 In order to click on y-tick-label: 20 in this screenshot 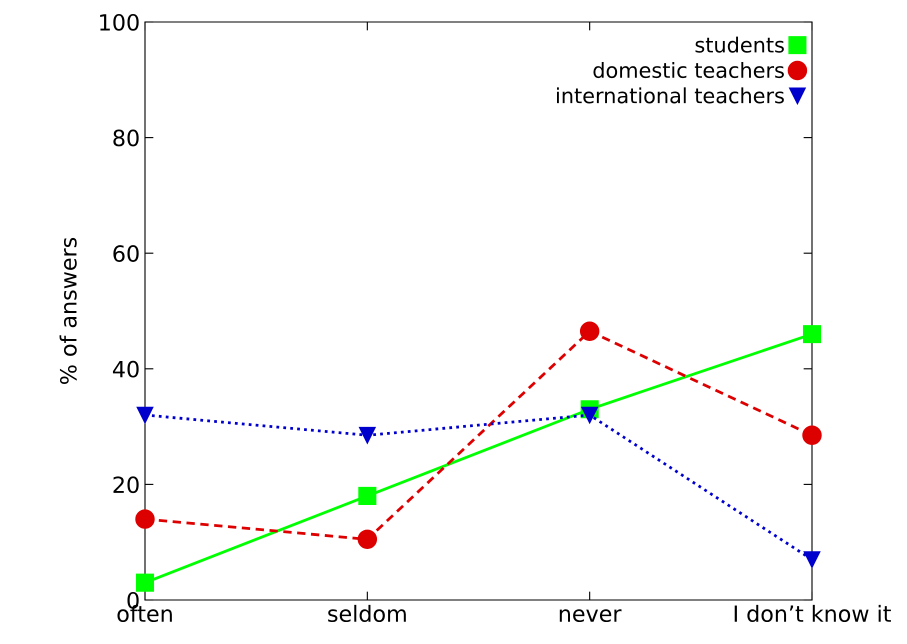, I will do `click(126, 485)`.